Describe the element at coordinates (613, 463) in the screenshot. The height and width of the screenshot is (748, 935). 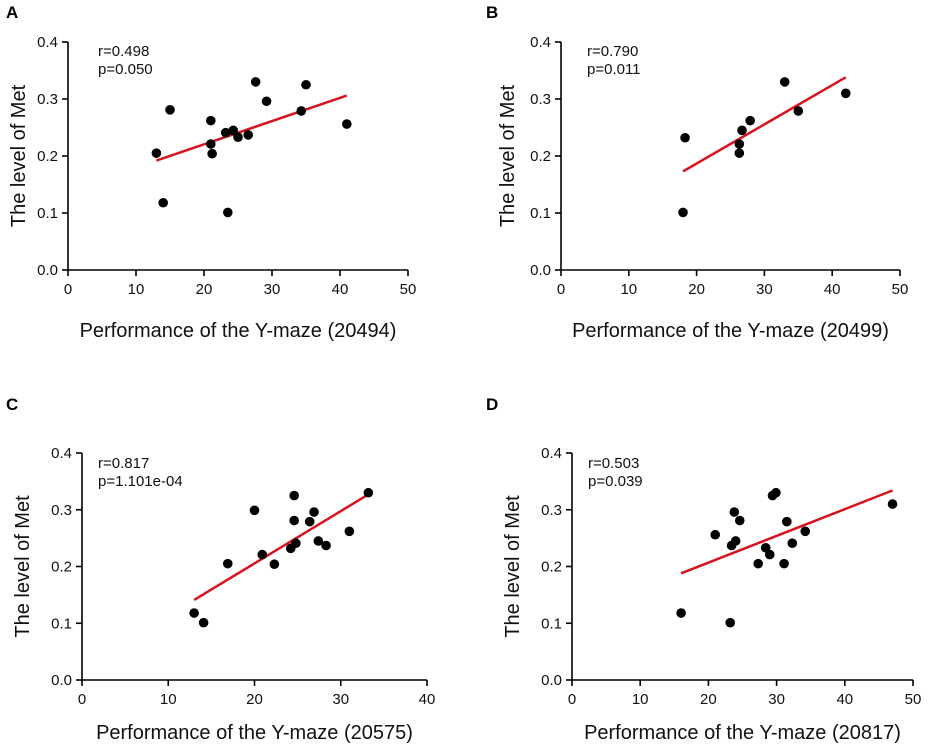
I see `stat-r: r=0.503` at that location.